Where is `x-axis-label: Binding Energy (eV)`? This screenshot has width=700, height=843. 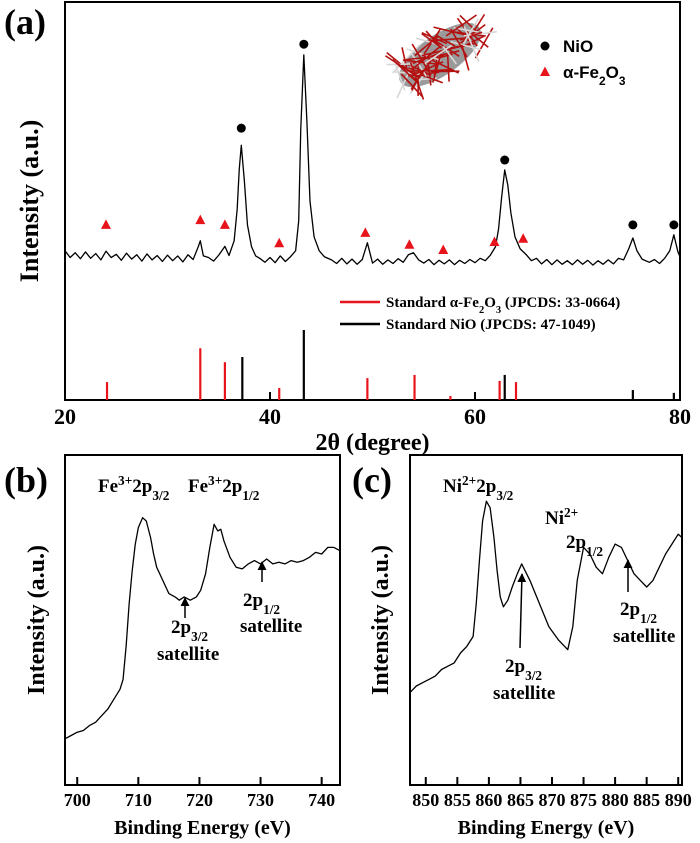
x-axis-label: Binding Energy (eV) is located at coordinates (546, 828).